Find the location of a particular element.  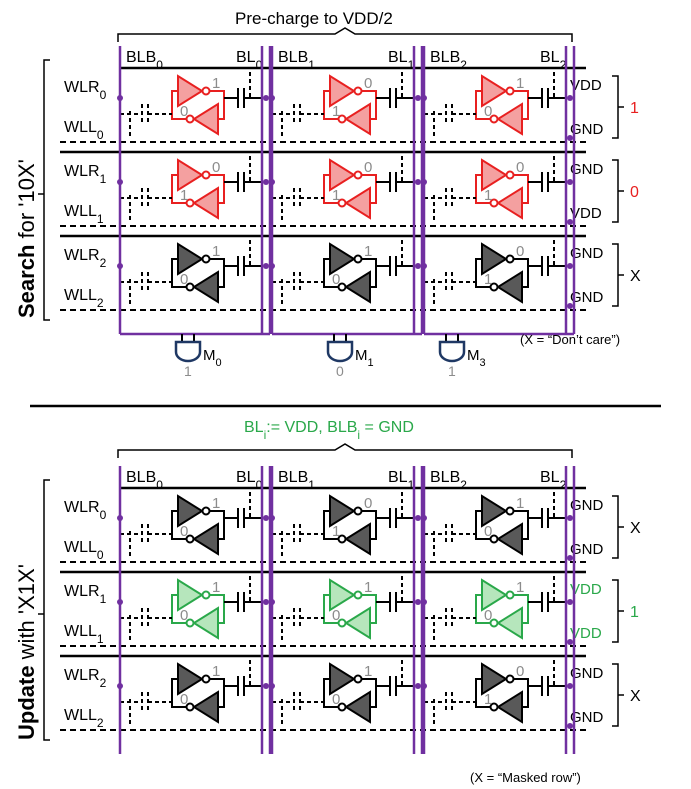

search-note: (X = “Don’t care”) is located at coordinates (570, 339).